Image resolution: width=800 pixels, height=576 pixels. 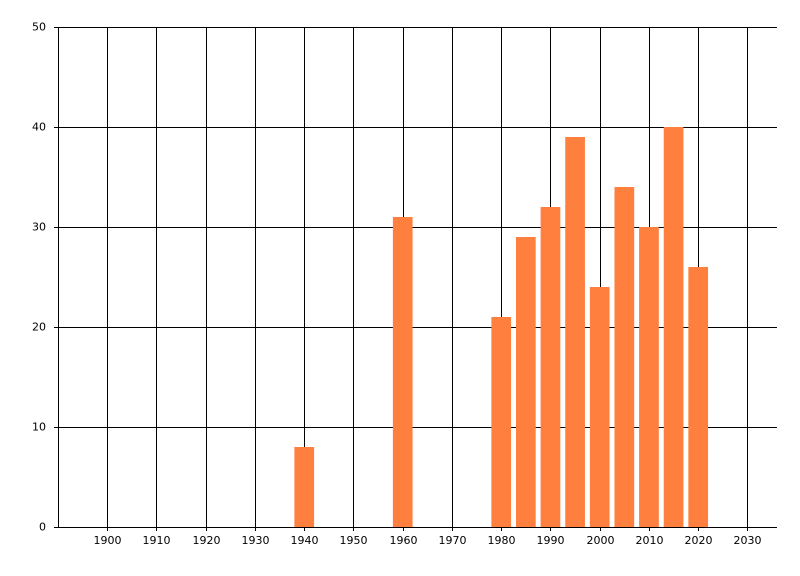 What do you see at coordinates (207, 540) in the screenshot?
I see `x-tick-label: 1920` at bounding box center [207, 540].